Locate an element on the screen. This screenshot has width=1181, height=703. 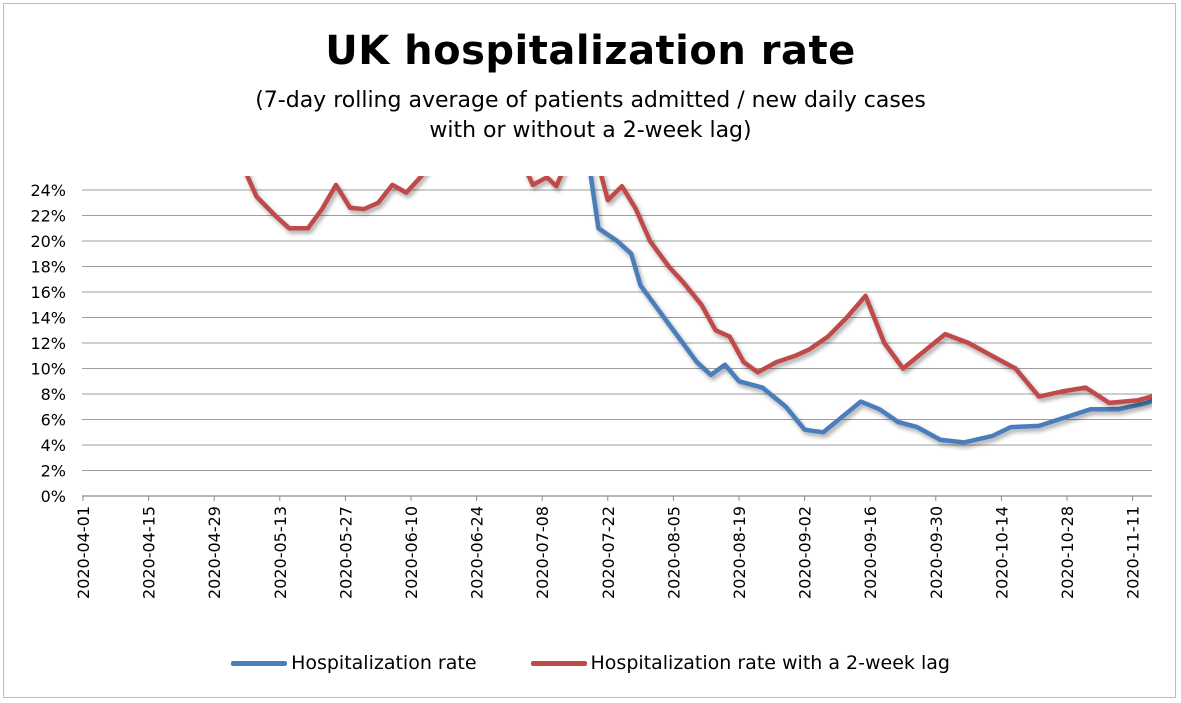
y-tick-label: 24% is located at coordinates (48, 190).